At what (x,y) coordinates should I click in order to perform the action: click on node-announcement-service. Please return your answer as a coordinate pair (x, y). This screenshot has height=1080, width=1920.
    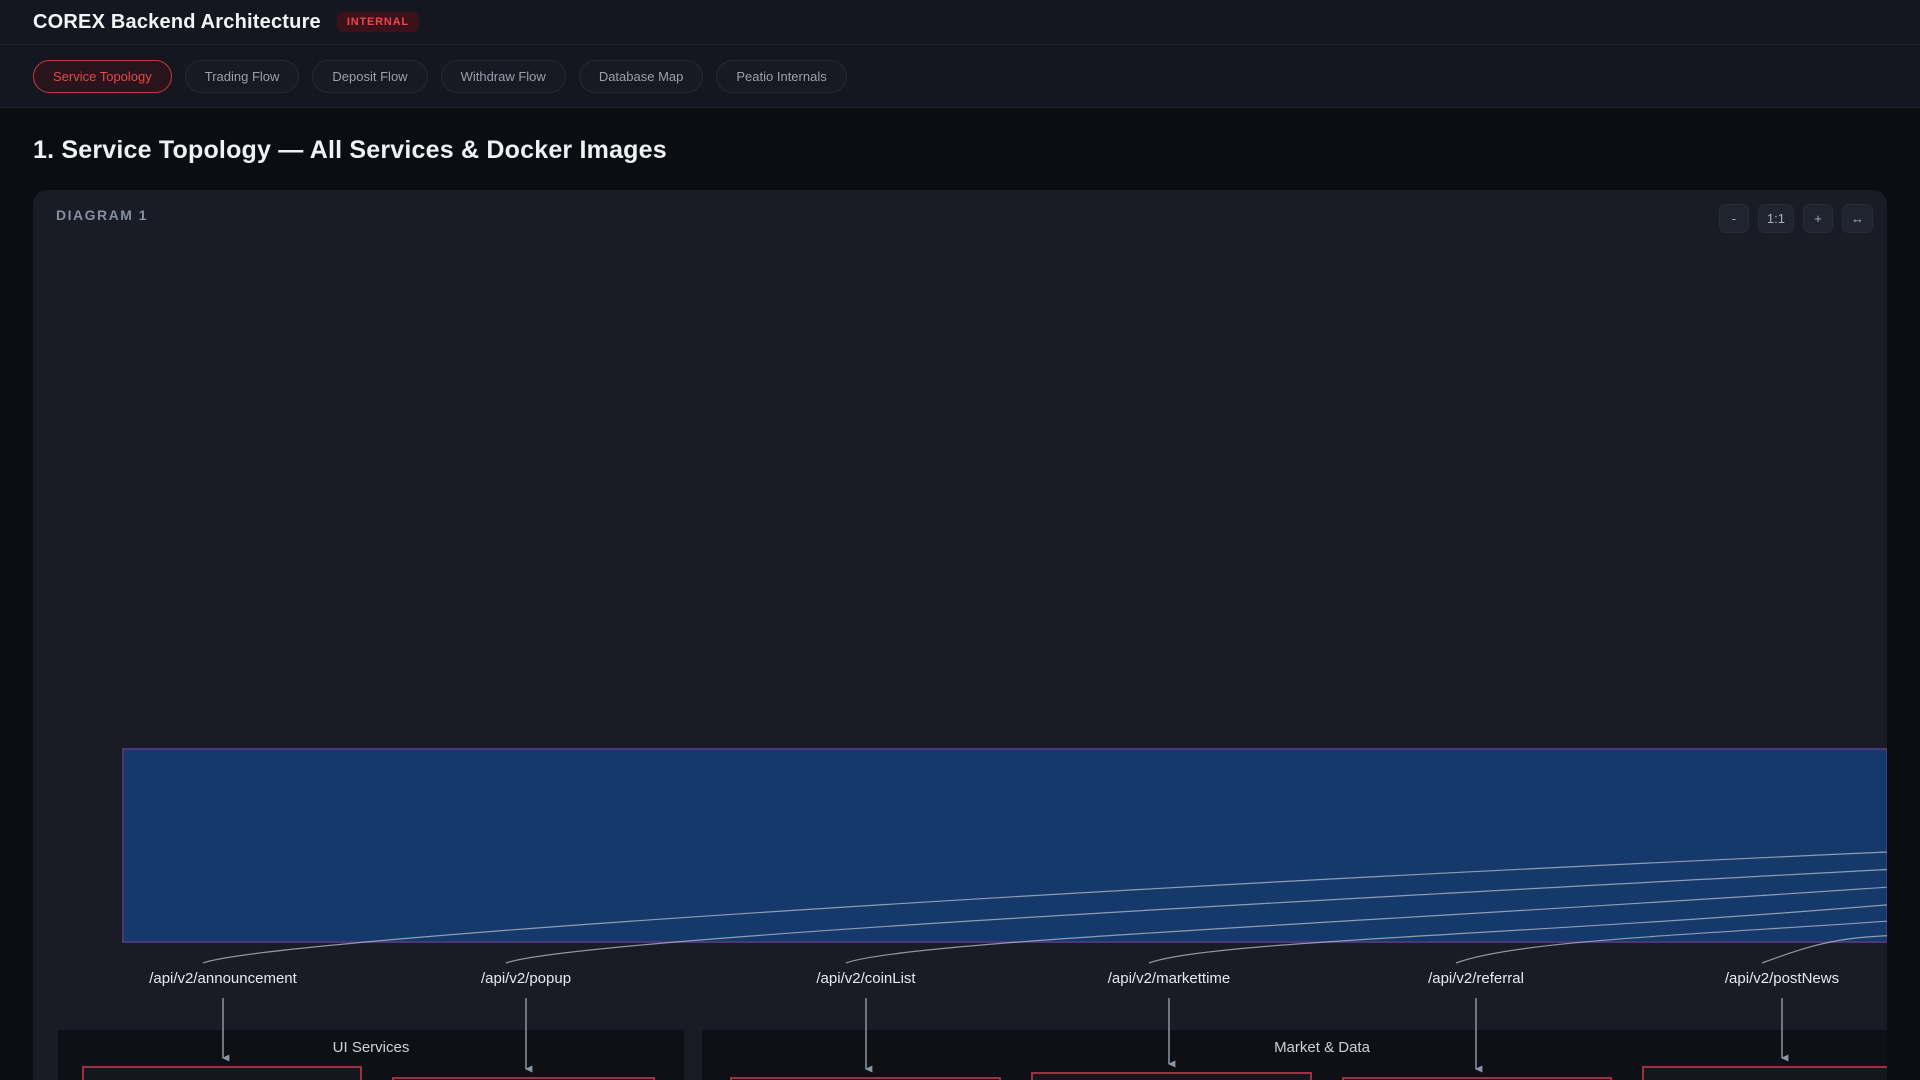
    Looking at the image, I should click on (222, 1073).